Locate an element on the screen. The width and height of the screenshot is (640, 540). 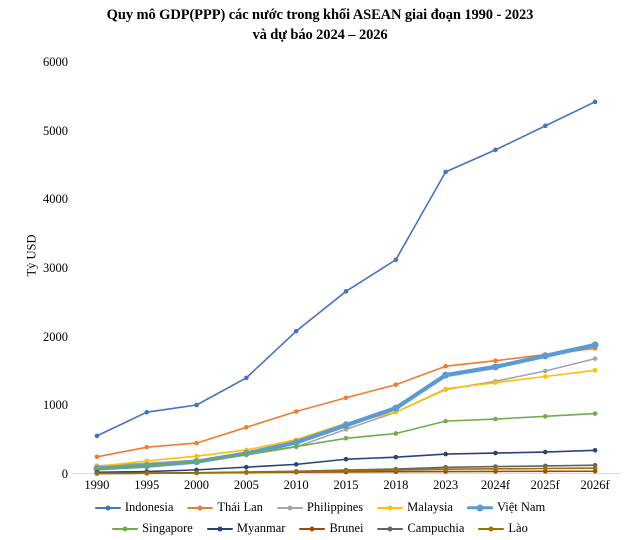
legend-label: Philippines is located at coordinates (335, 507).